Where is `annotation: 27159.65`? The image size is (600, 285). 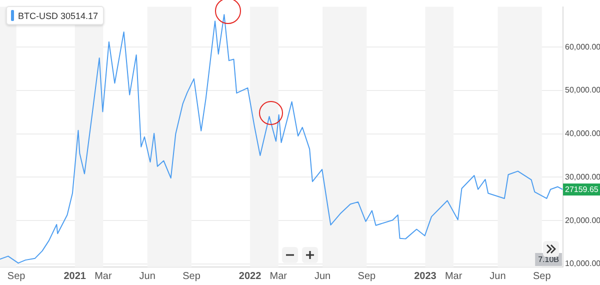
annotation: 27159.65 is located at coordinates (582, 189).